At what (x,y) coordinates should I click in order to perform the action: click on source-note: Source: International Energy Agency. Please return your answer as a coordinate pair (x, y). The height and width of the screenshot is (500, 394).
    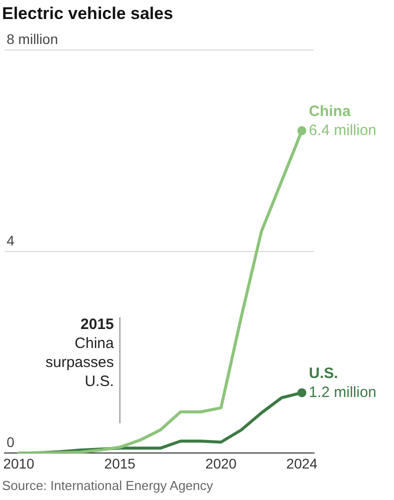
    Looking at the image, I should click on (108, 485).